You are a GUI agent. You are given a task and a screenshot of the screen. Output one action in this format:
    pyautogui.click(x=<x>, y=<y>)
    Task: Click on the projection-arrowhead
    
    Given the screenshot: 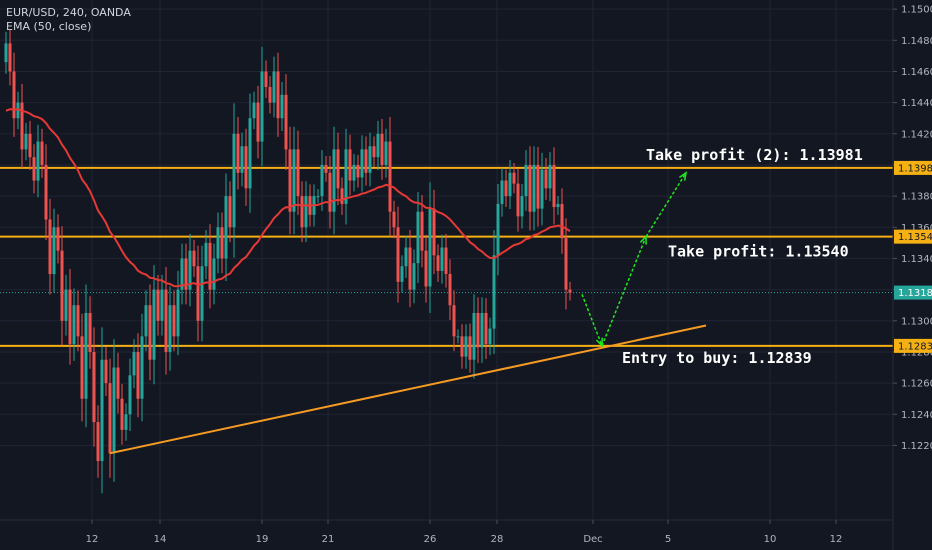 What is the action you would take?
    pyautogui.click(x=683, y=176)
    